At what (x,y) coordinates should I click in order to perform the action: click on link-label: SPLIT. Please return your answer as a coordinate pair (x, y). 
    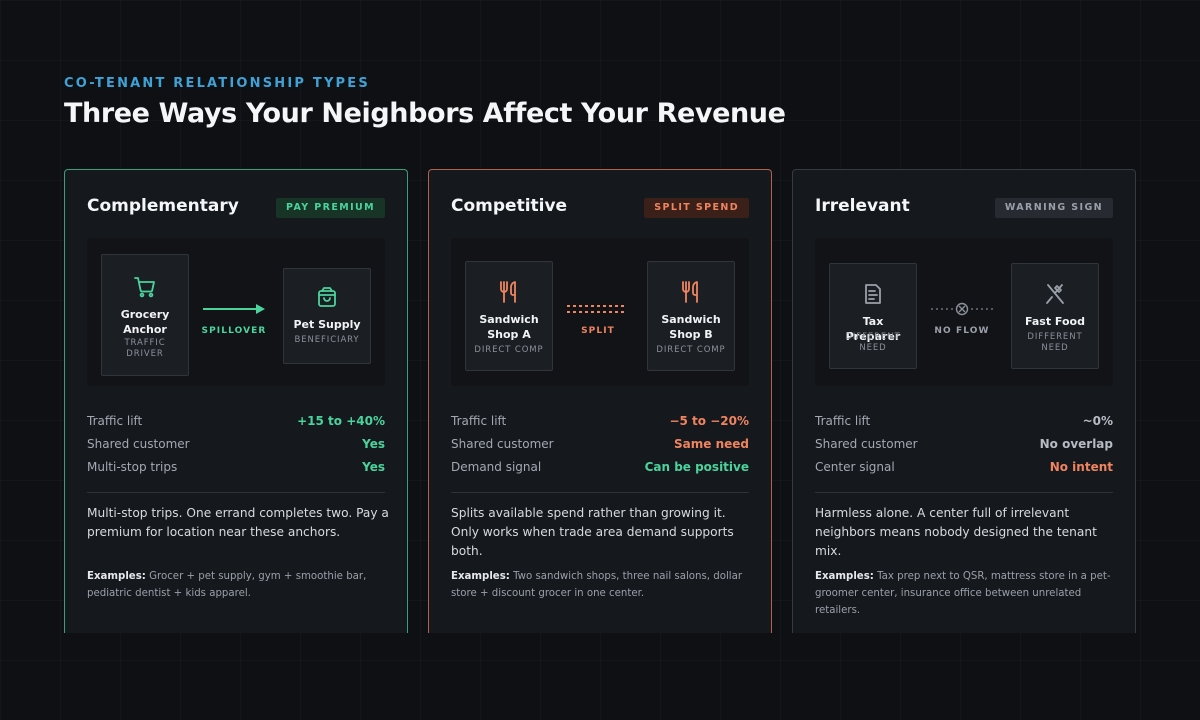
    Looking at the image, I should click on (598, 331).